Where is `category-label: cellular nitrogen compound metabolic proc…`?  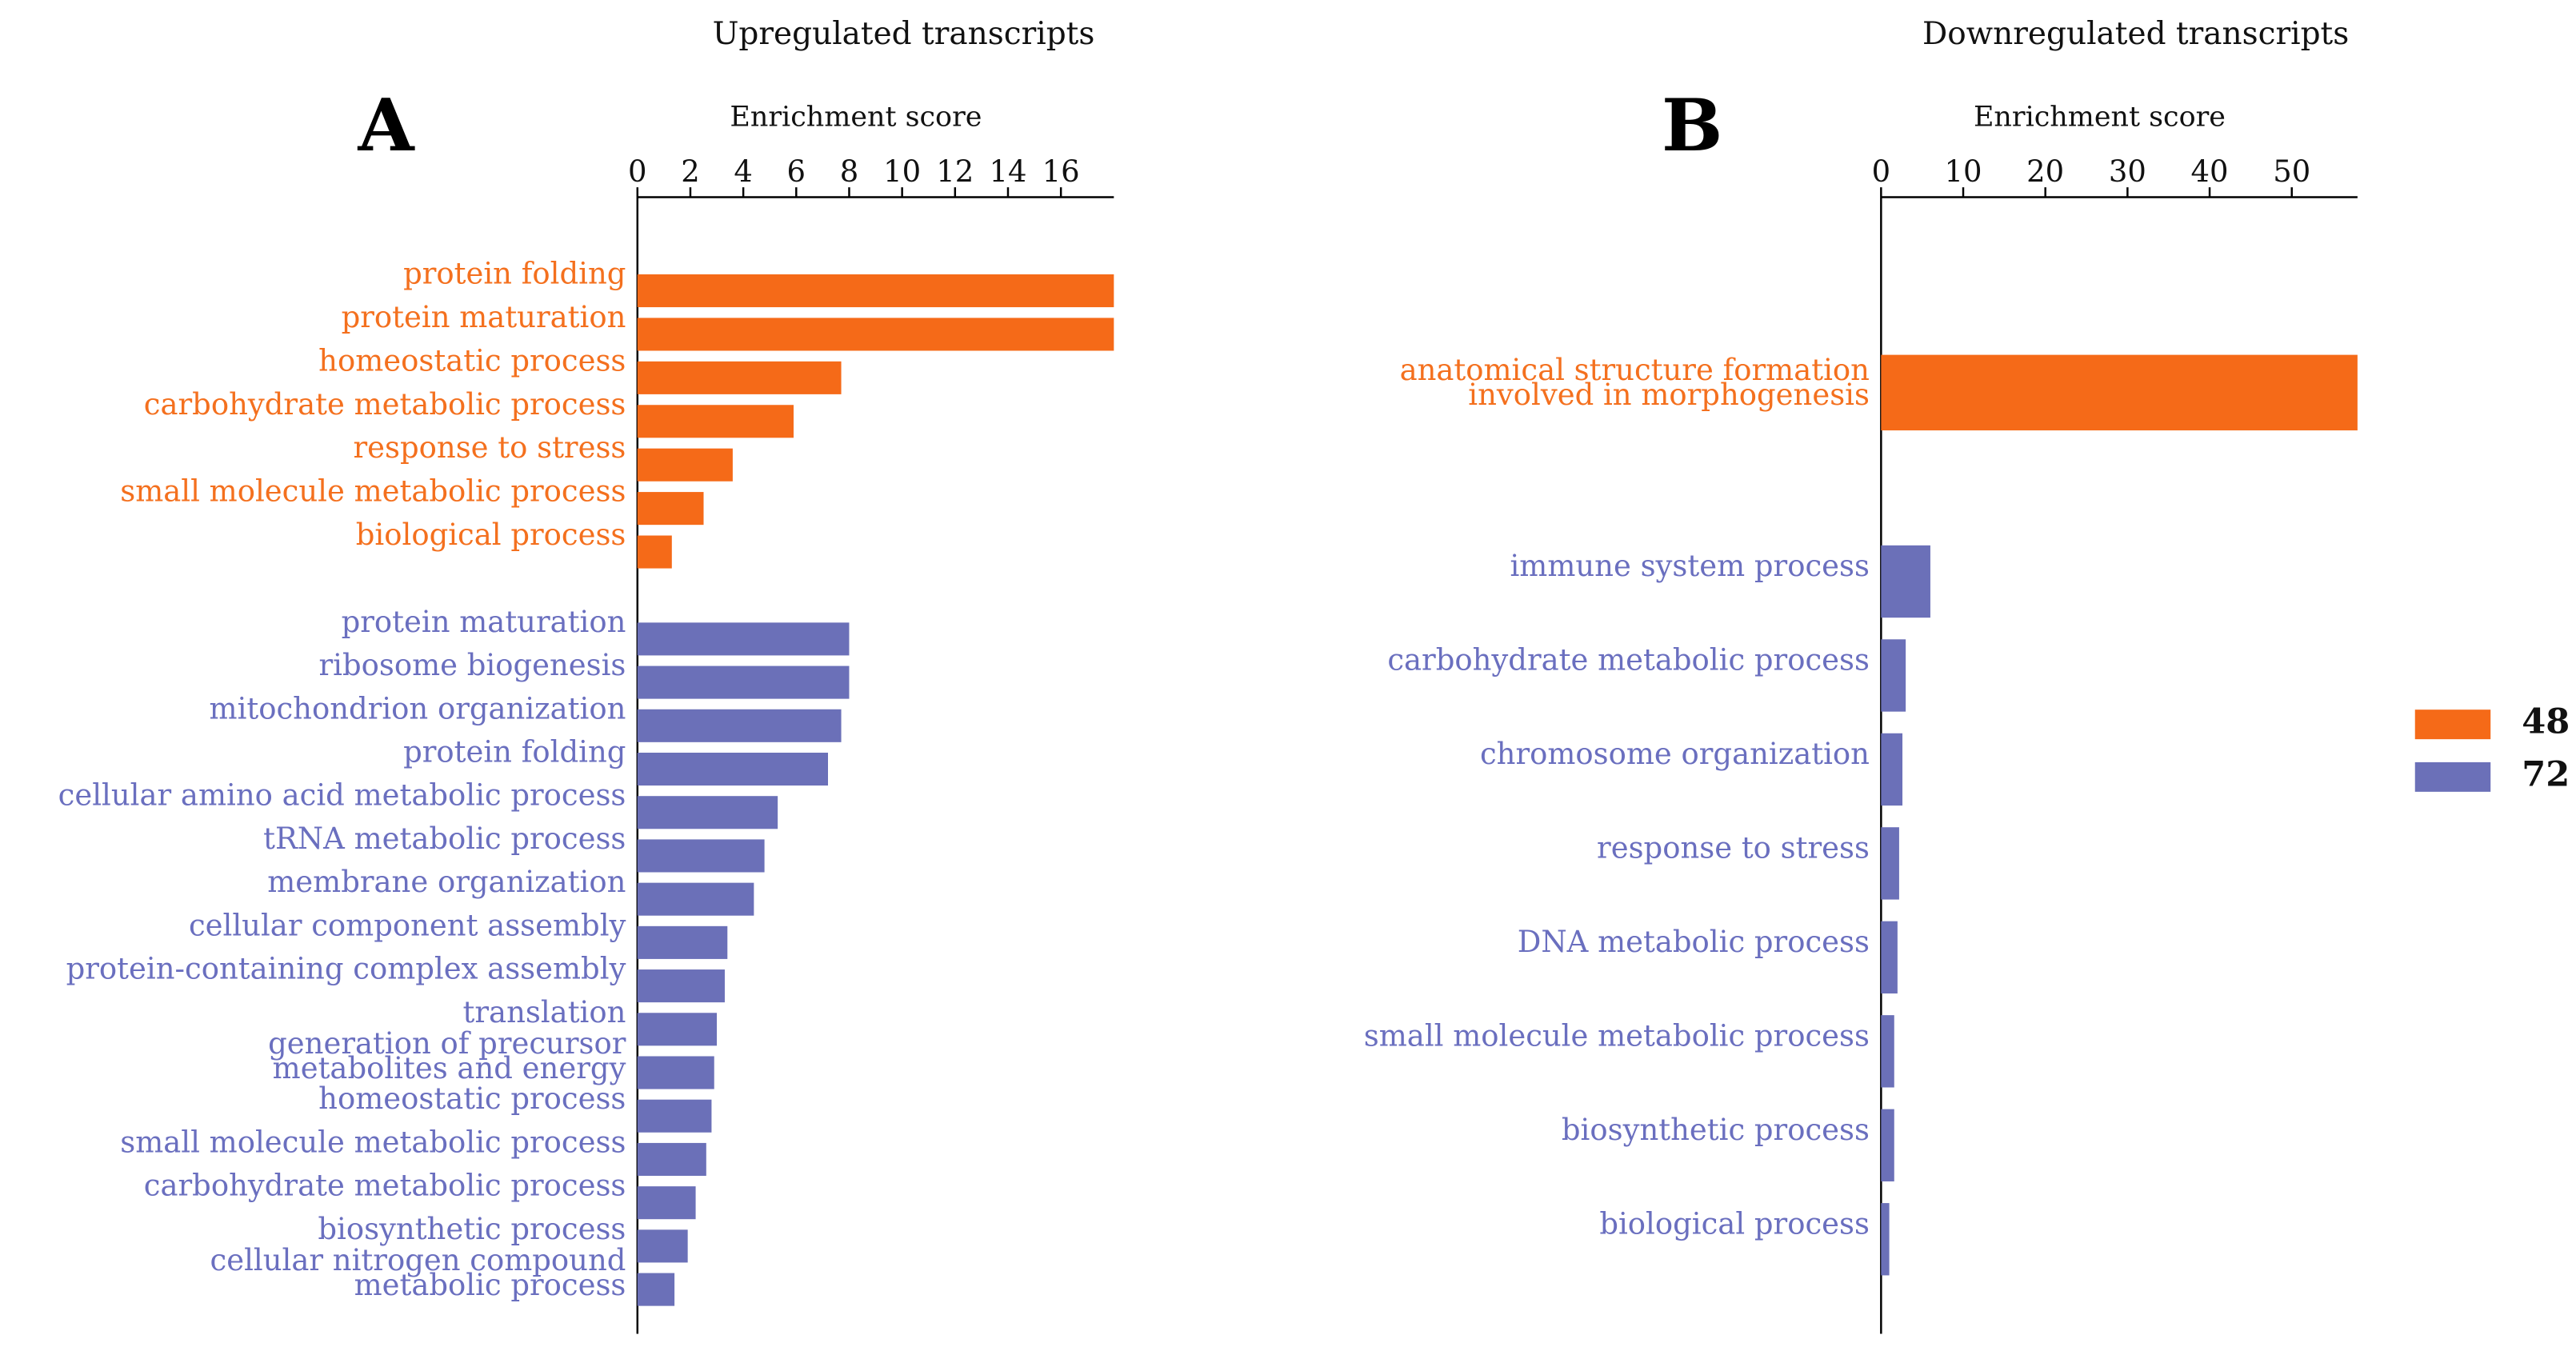 category-label: cellular nitrogen compound metabolic proc… is located at coordinates (418, 1272).